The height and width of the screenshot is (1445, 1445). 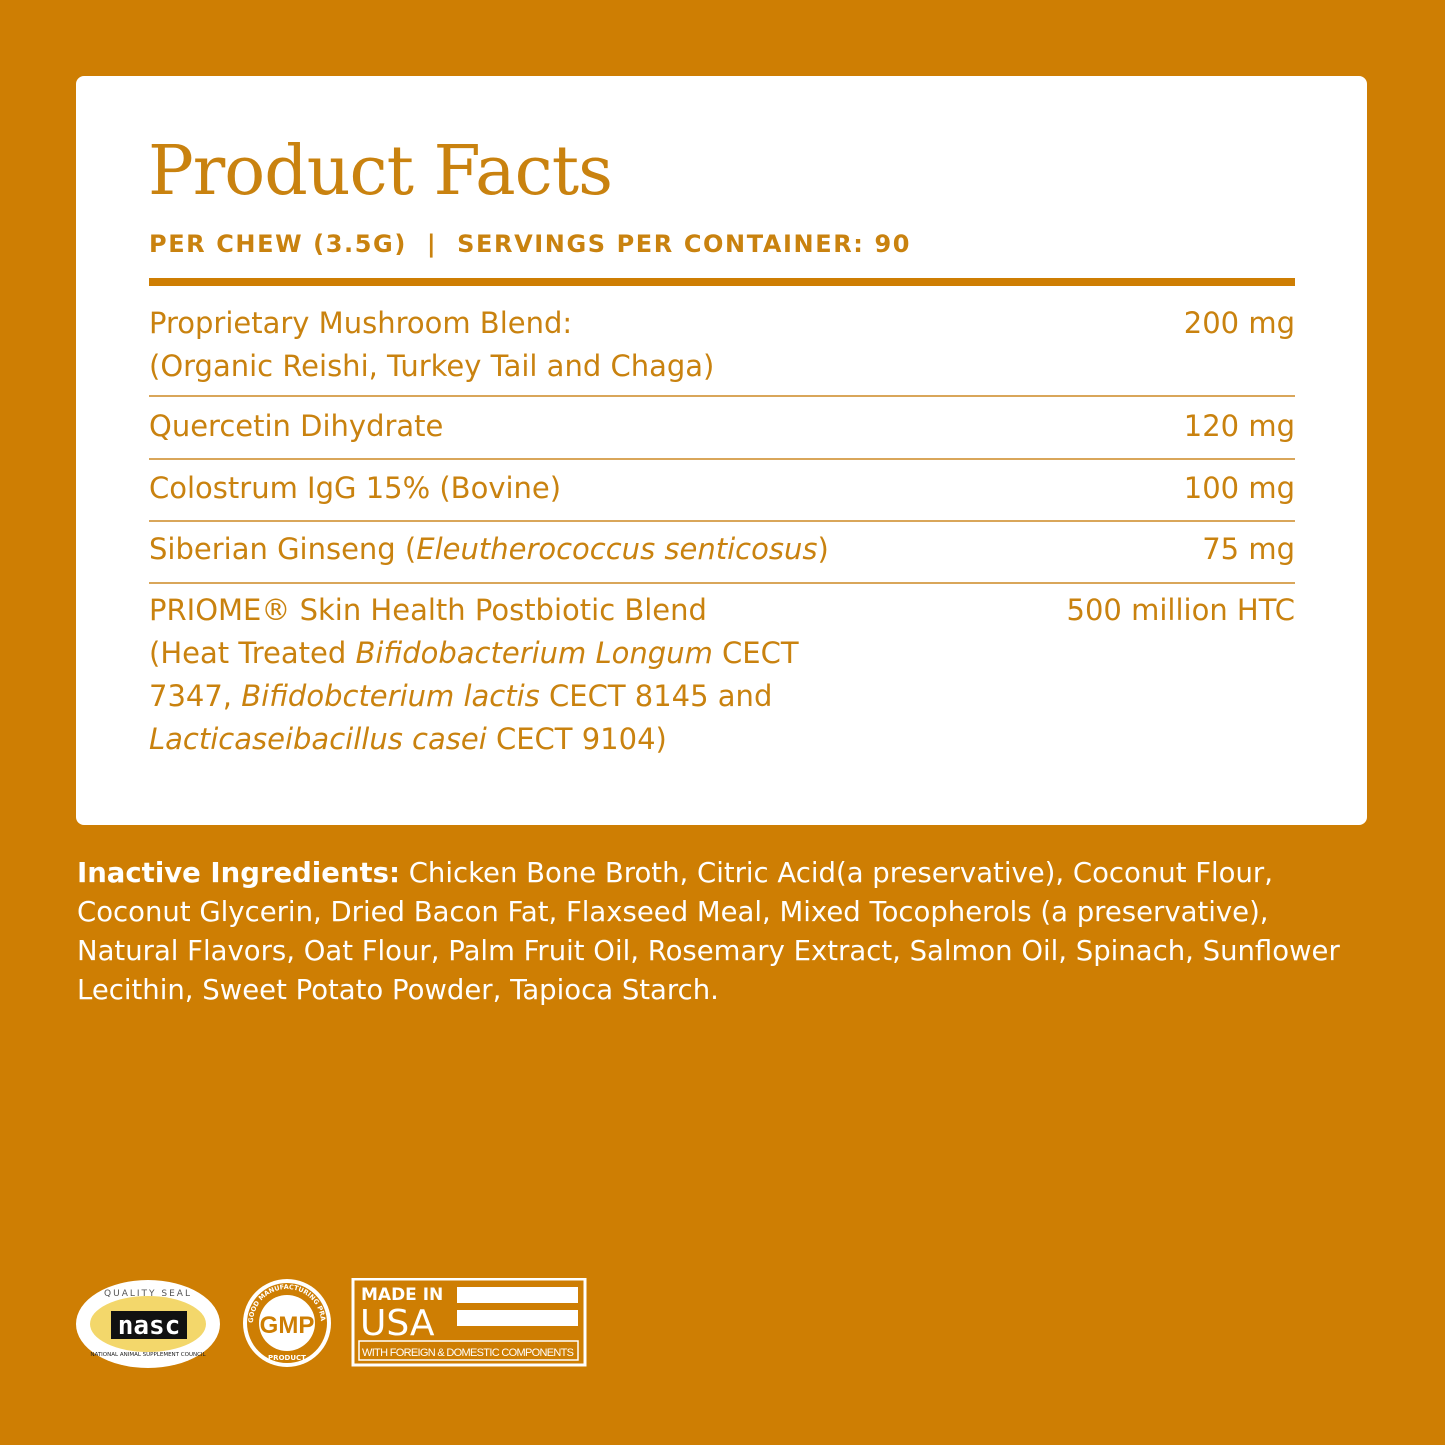 What do you see at coordinates (755, 653) in the screenshot?
I see `text-segment: CECT` at bounding box center [755, 653].